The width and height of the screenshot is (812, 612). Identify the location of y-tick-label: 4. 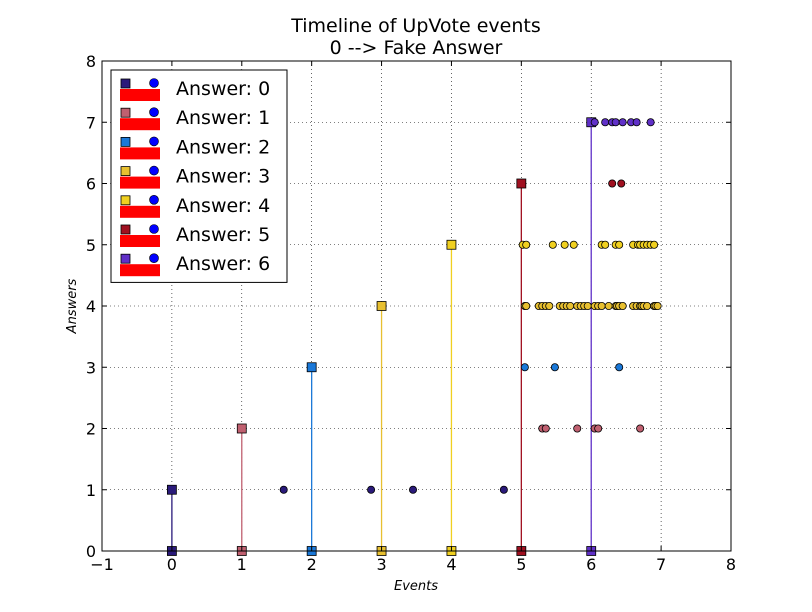
(91, 306).